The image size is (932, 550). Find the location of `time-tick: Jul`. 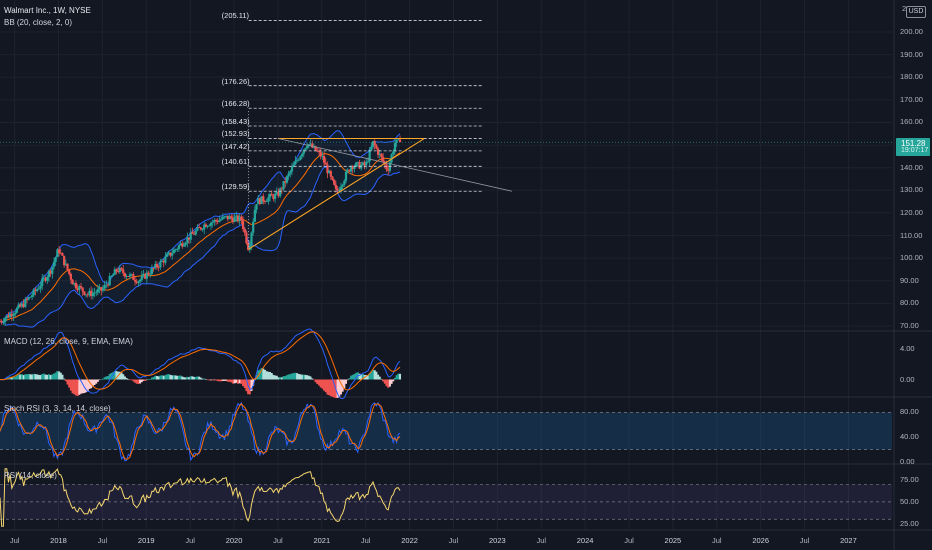

time-tick: Jul is located at coordinates (541, 540).